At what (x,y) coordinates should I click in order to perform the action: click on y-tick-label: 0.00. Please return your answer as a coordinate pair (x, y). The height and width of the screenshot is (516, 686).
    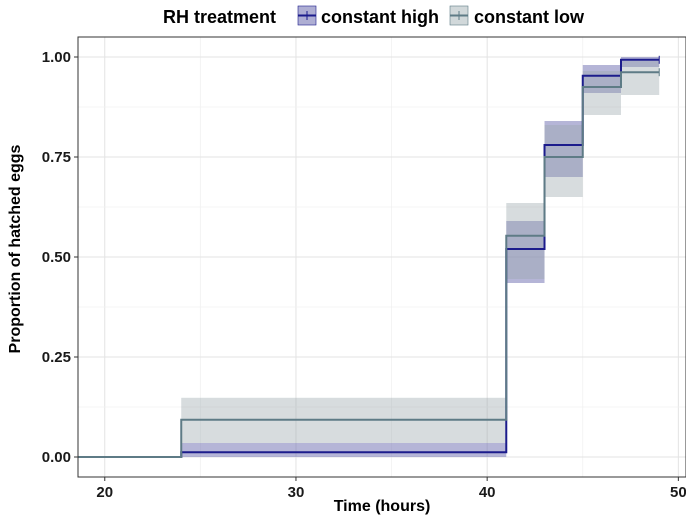
    Looking at the image, I should click on (56, 457).